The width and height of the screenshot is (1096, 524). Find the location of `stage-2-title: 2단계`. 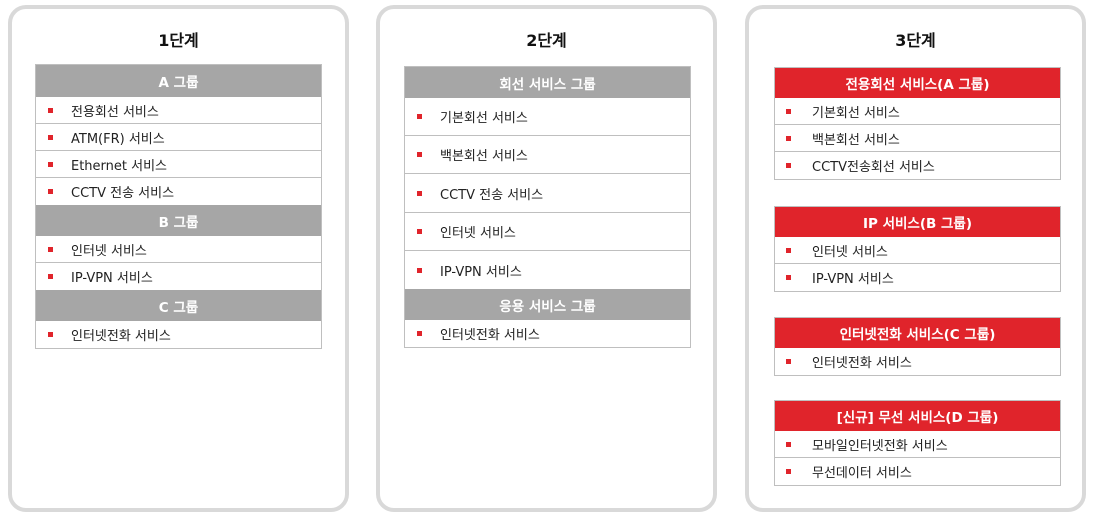

stage-2-title: 2단계 is located at coordinates (546, 40).